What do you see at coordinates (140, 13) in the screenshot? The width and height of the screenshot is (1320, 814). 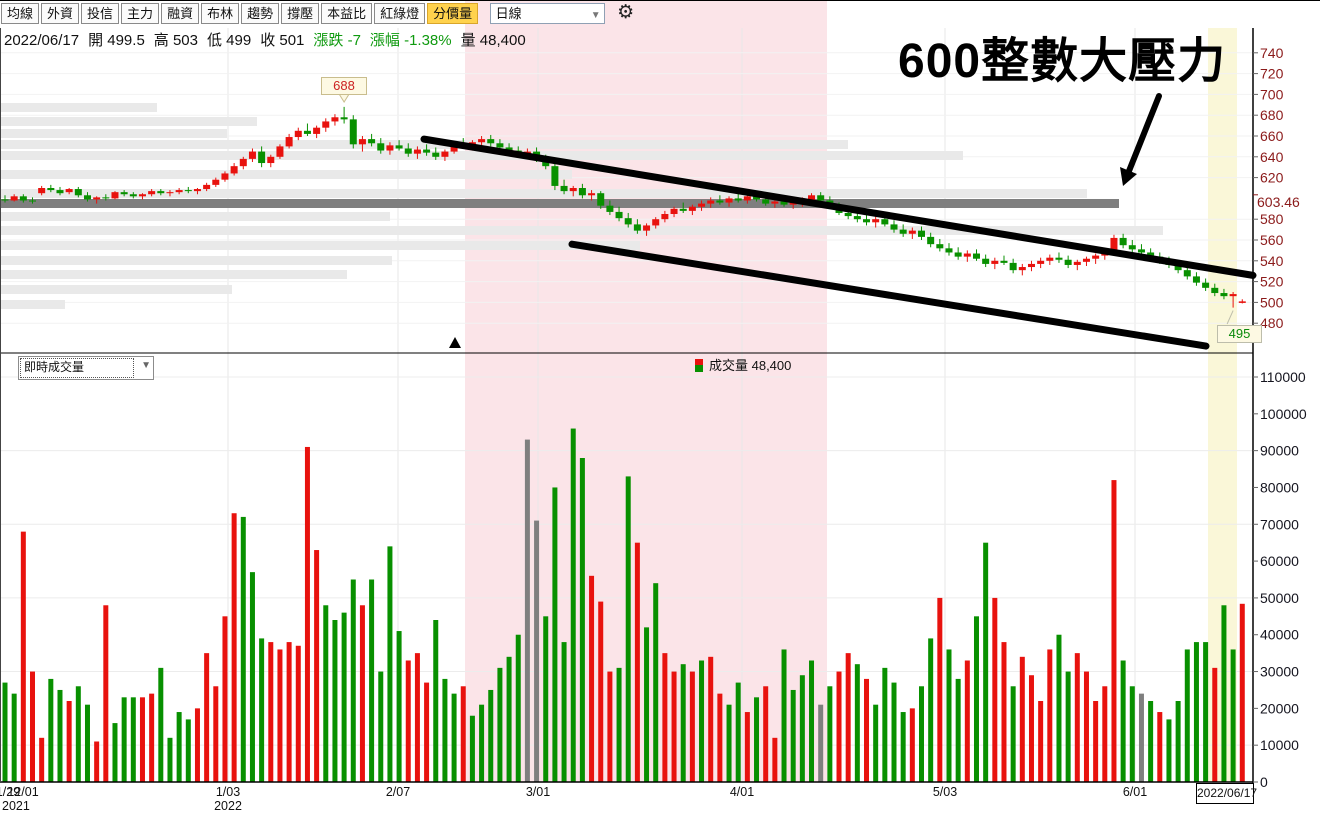 I see `toolbar-button-4: 主力` at bounding box center [140, 13].